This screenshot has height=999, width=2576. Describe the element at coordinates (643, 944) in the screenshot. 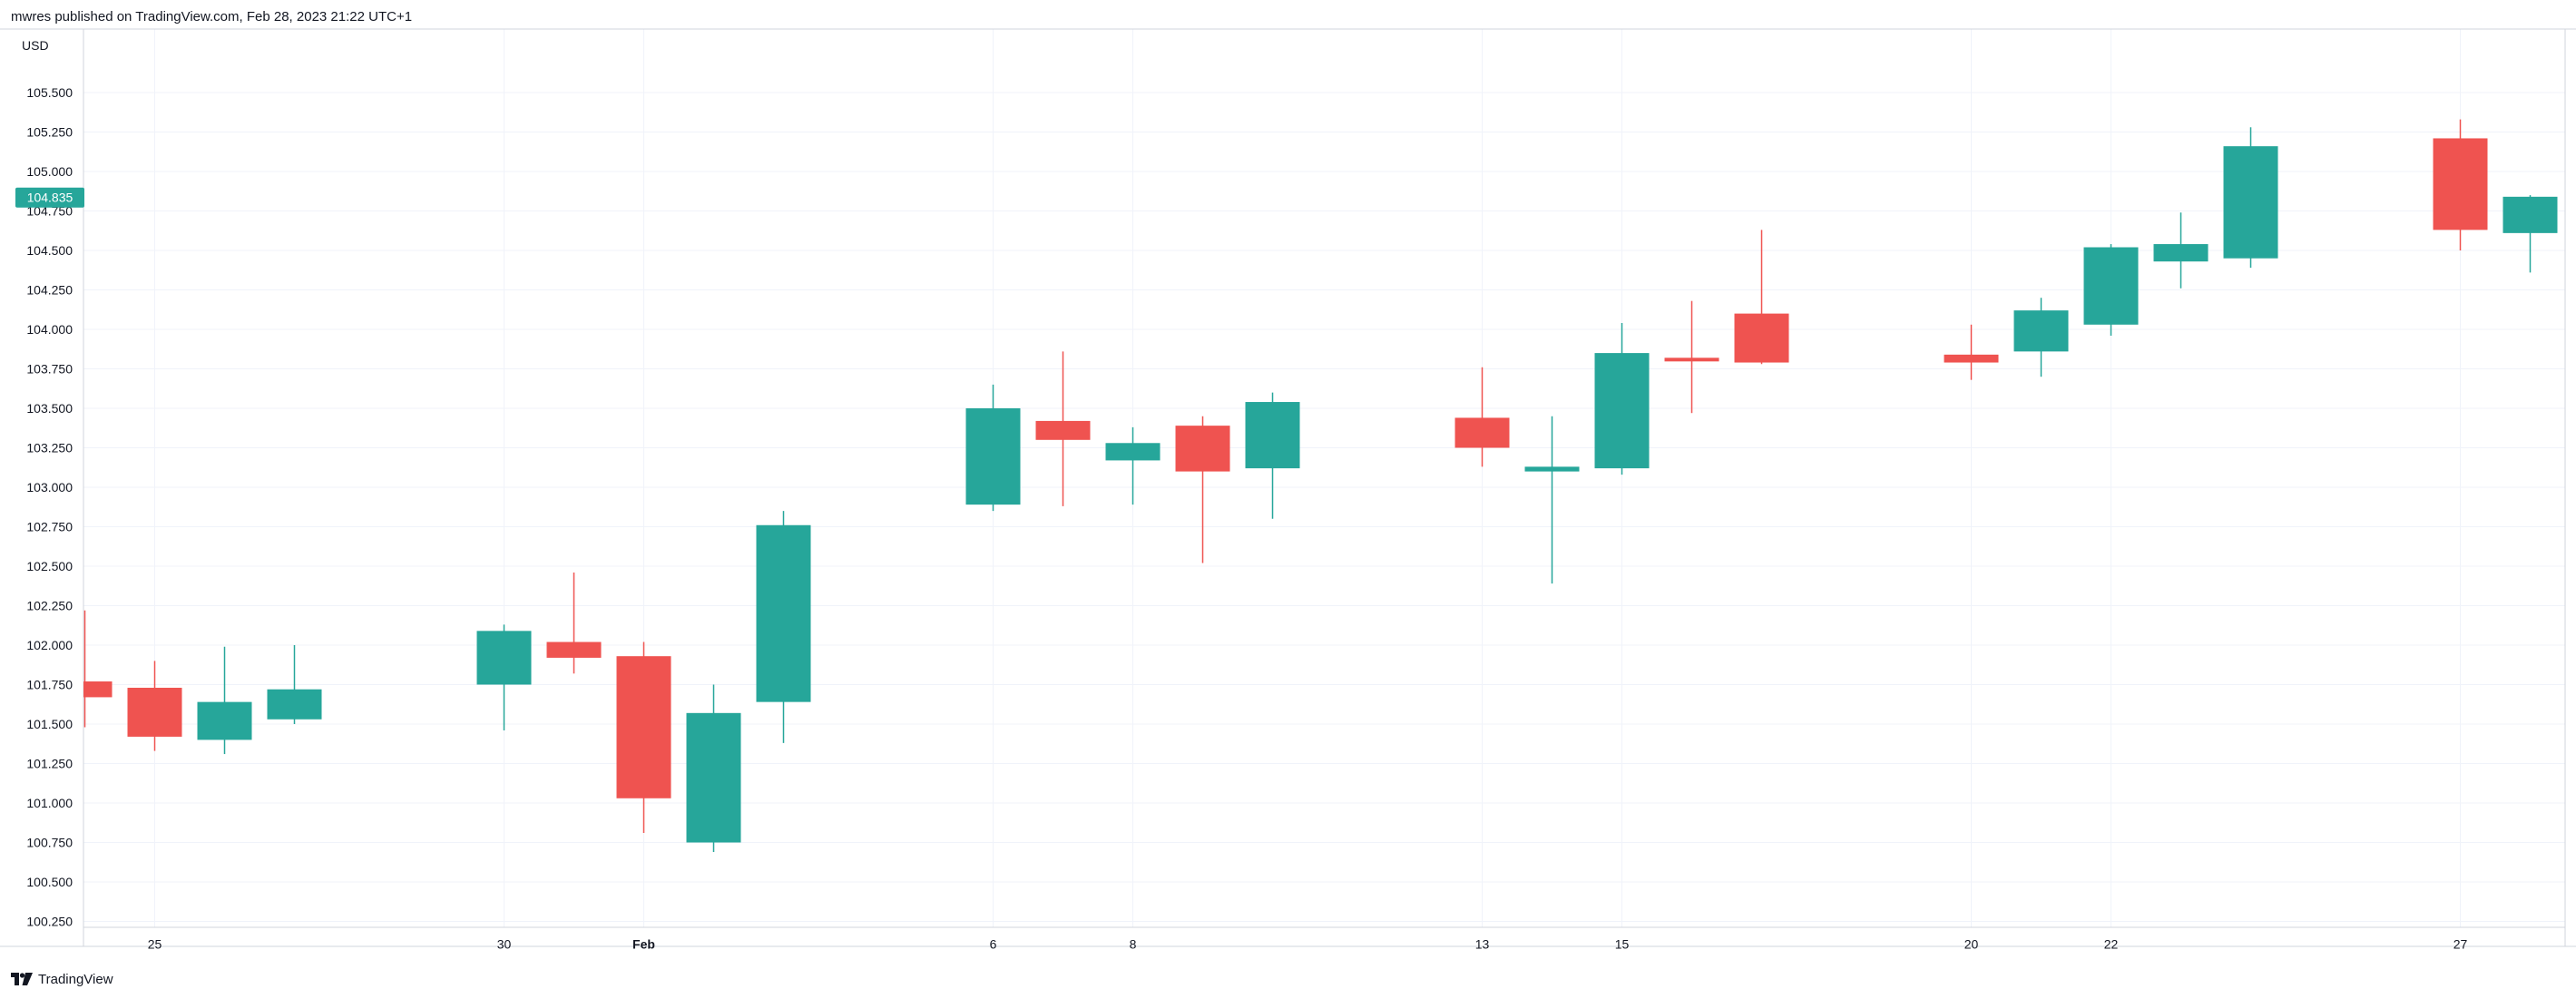

I see `x-tick-label: Feb` at that location.